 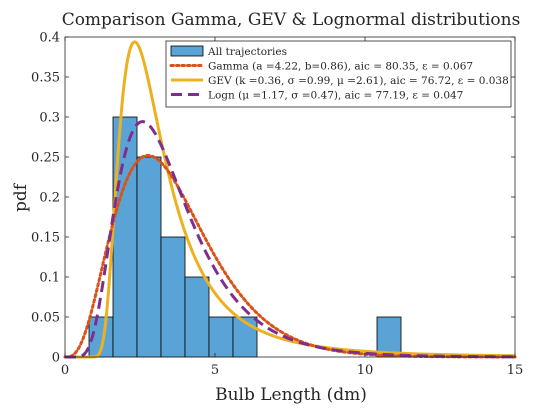 What do you see at coordinates (247, 52) in the screenshot?
I see `legend-label: All trajectories` at bounding box center [247, 52].